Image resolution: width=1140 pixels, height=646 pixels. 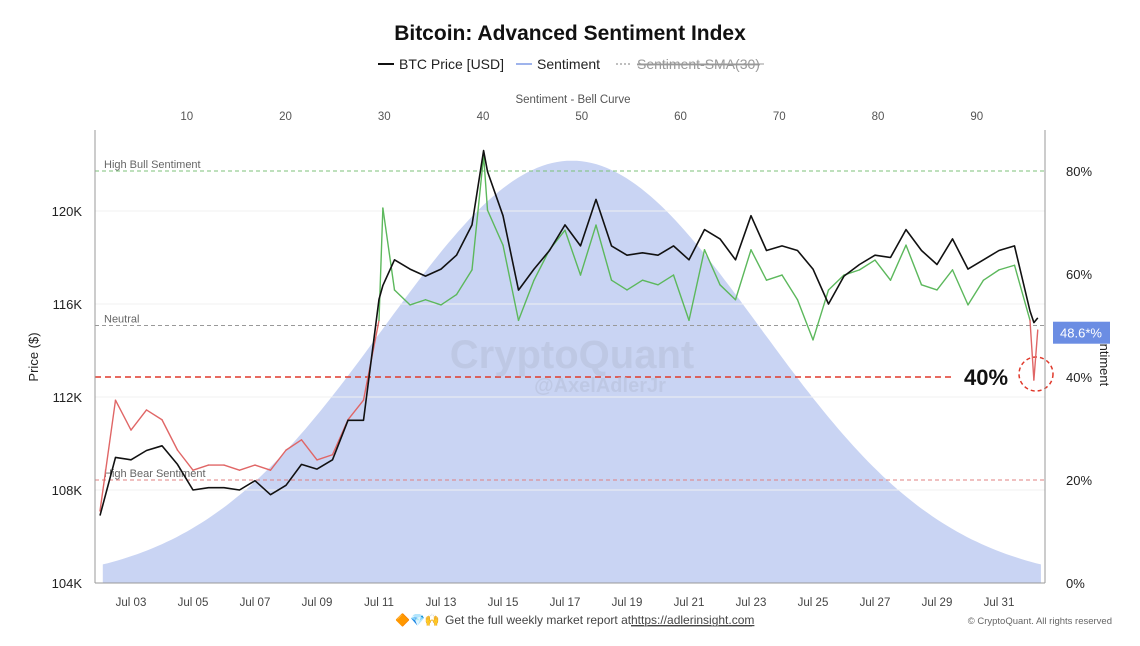 I want to click on top-tick-label: 60, so click(x=680, y=117).